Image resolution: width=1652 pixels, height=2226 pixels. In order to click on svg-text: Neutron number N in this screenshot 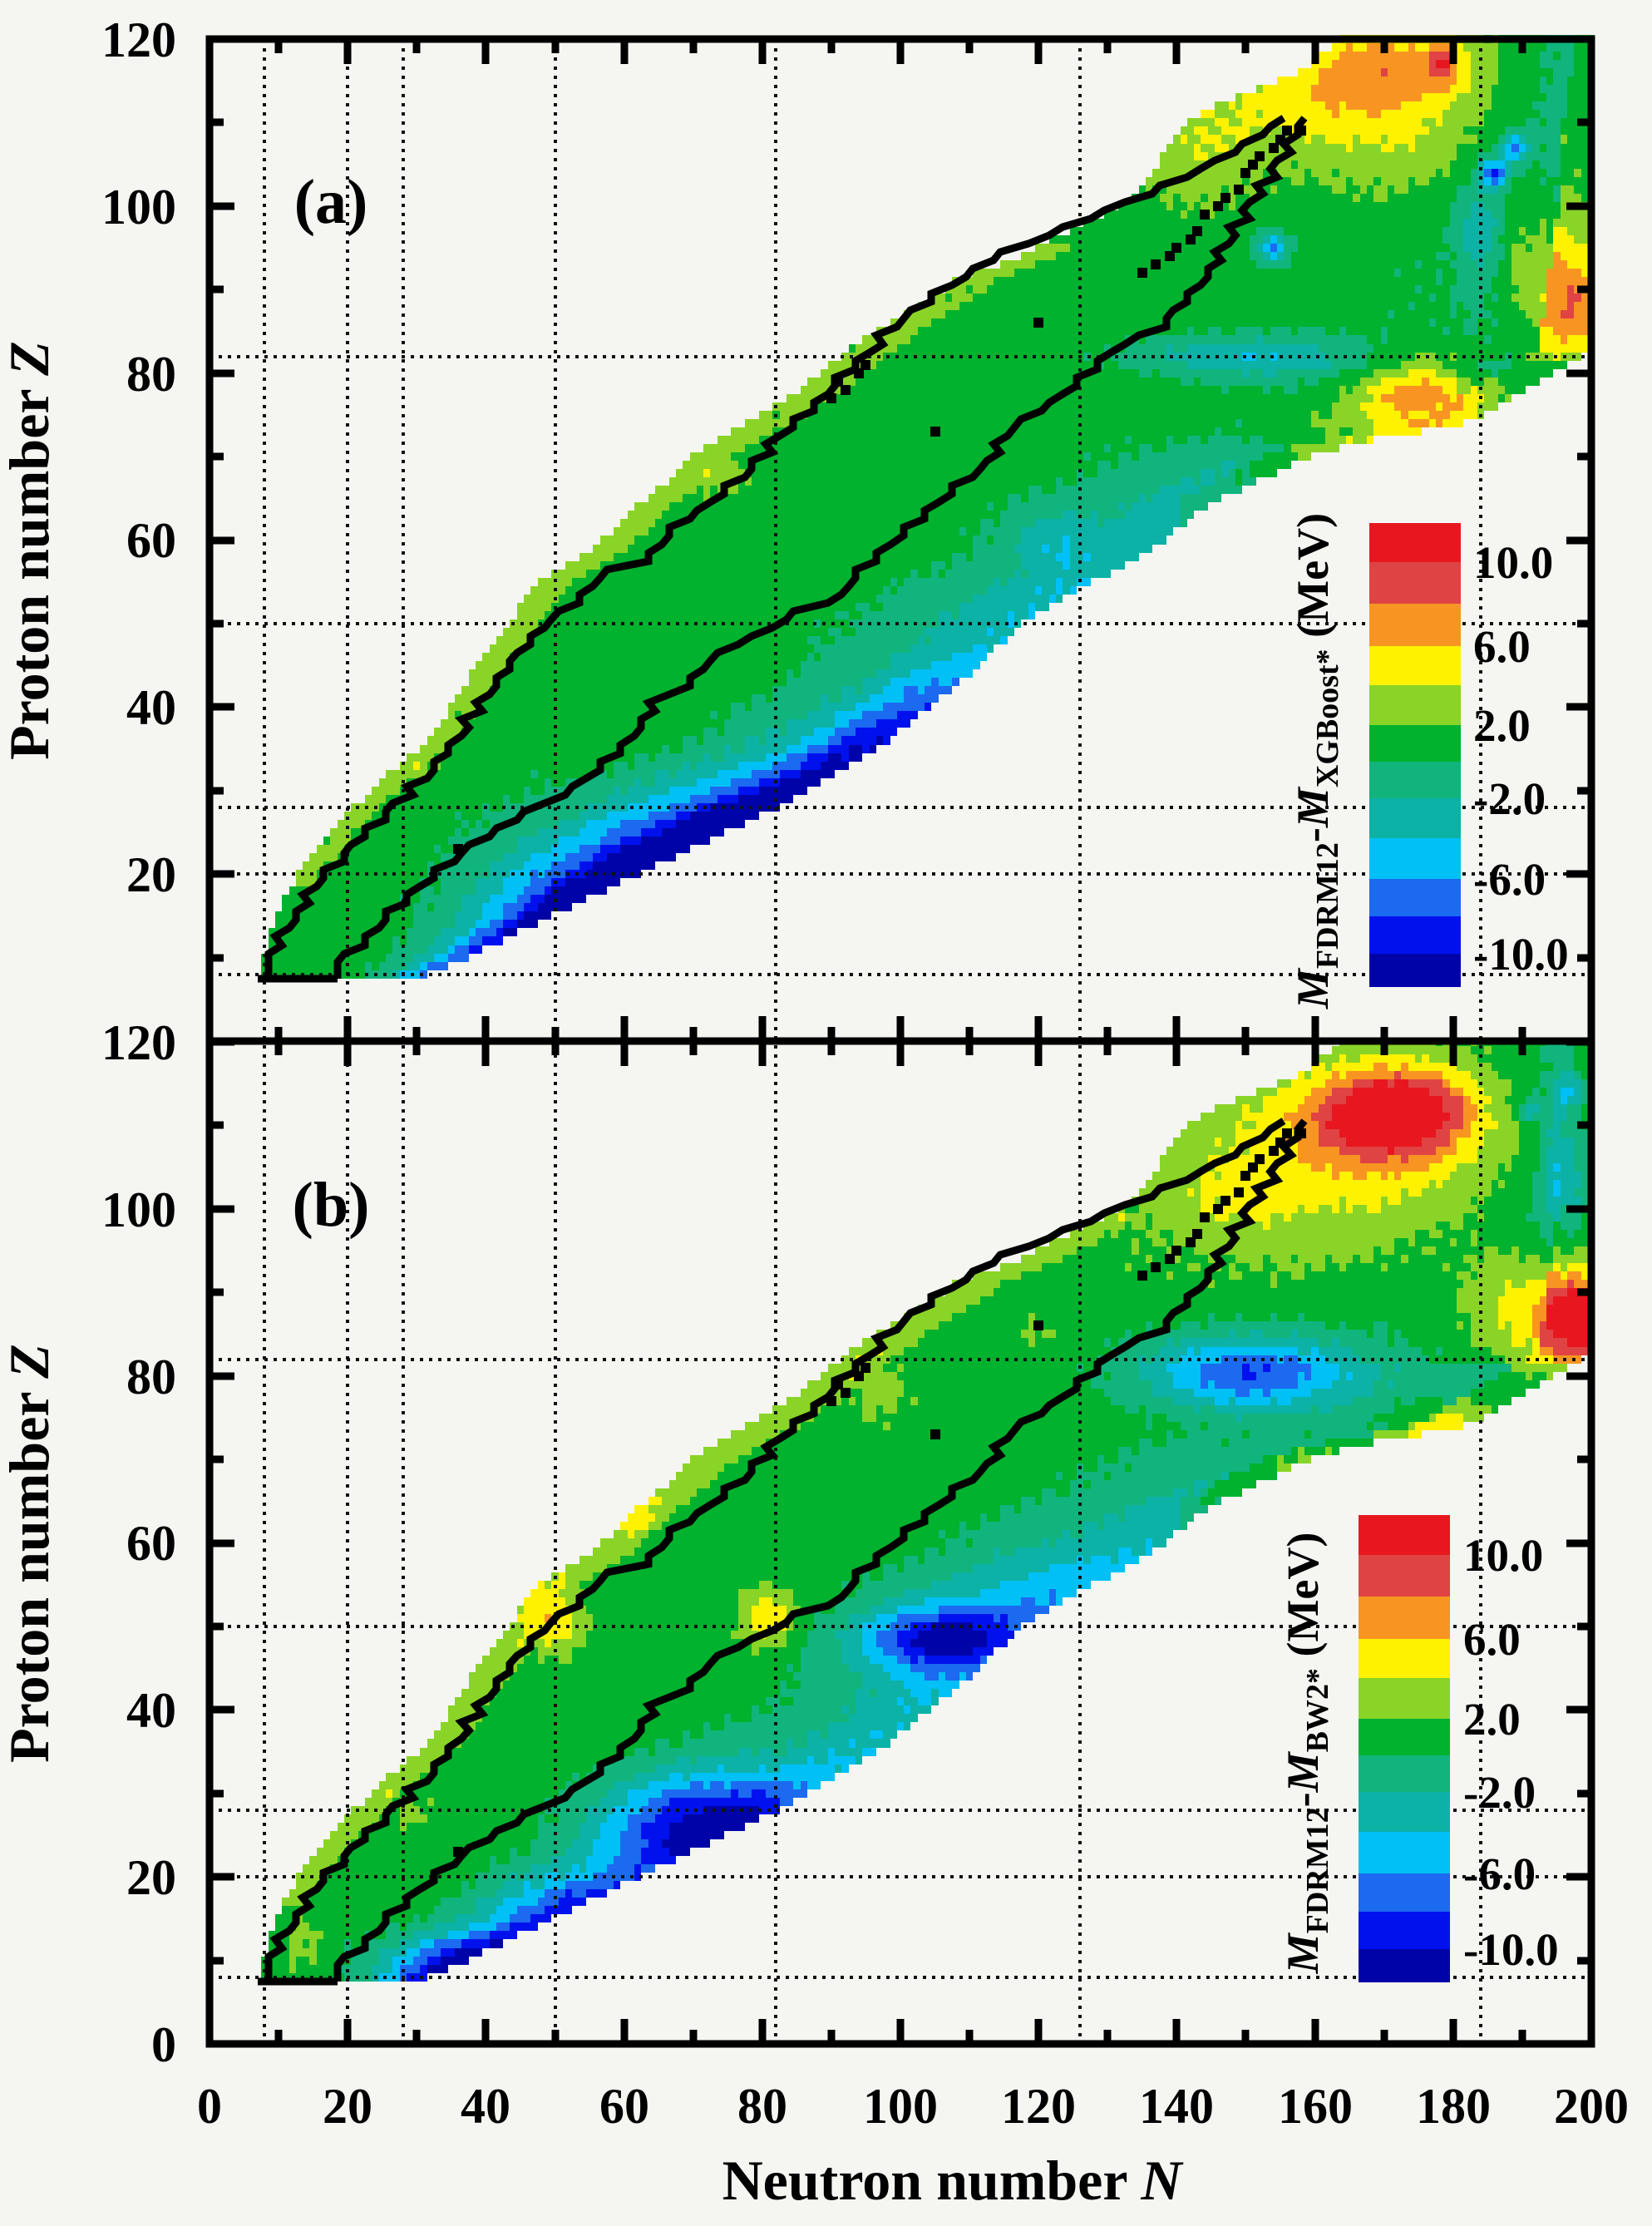, I will do `click(953, 2180)`.